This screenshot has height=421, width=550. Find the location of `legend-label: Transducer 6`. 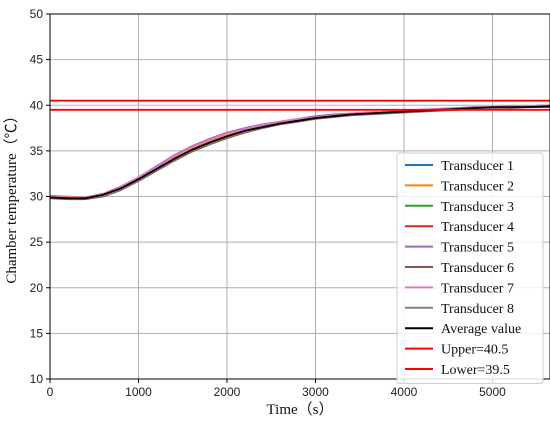

legend-label: Transducer 6 is located at coordinates (477, 268).